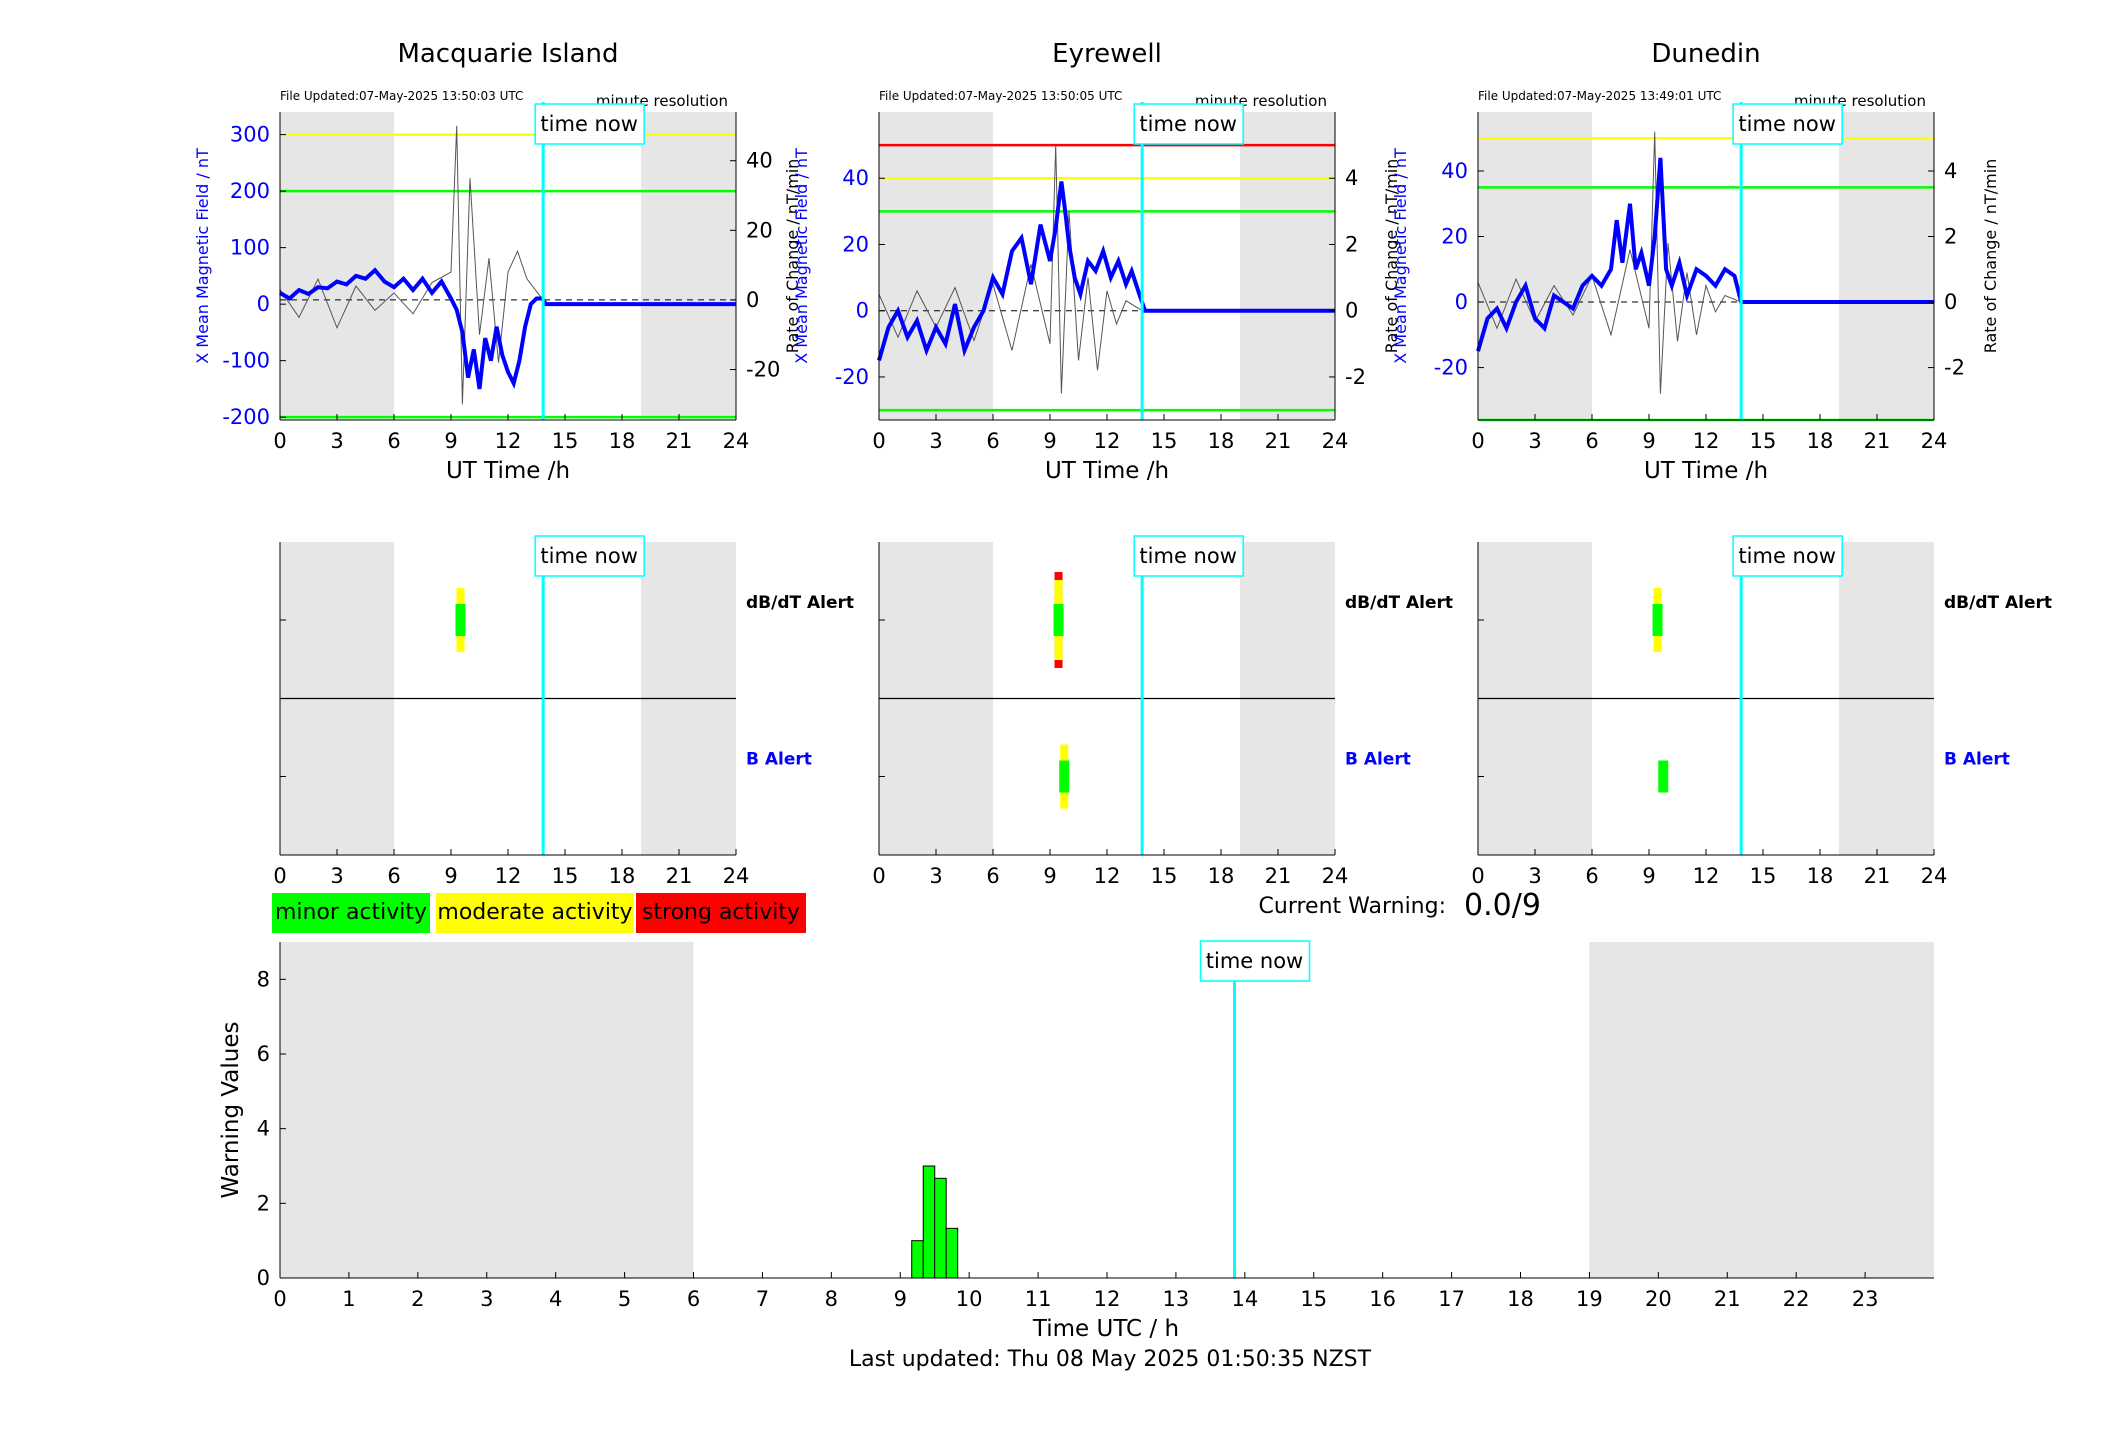 This screenshot has height=1437, width=2117. Describe the element at coordinates (1706, 471) in the screenshot. I see `x-axis-title: UT Time /h` at that location.